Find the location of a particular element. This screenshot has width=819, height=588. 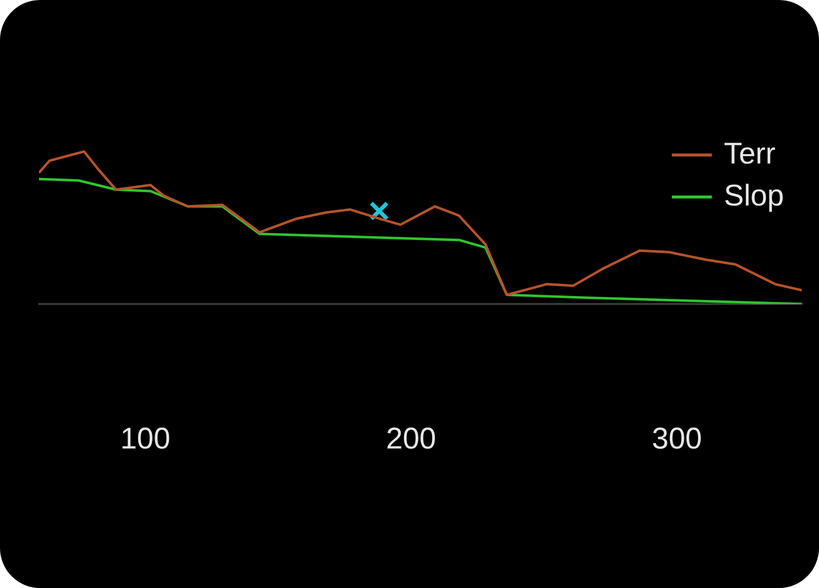

legend-label: Slop is located at coordinates (754, 195).